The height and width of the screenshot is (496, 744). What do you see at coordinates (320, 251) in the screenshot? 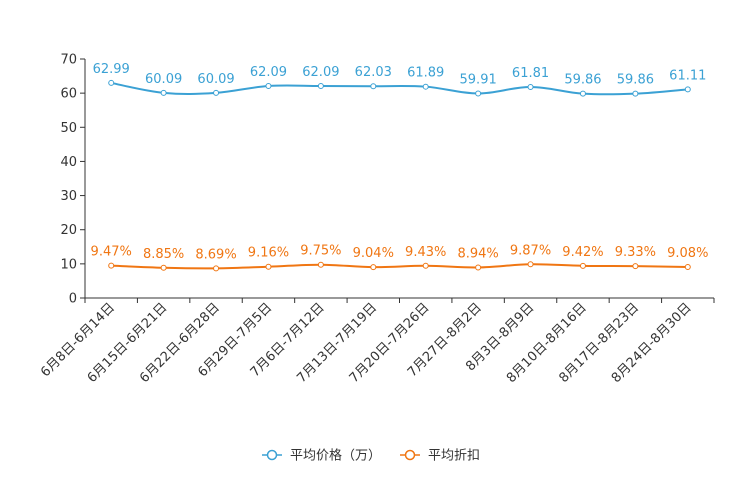
I see `data-label: 9.75%` at bounding box center [320, 251].